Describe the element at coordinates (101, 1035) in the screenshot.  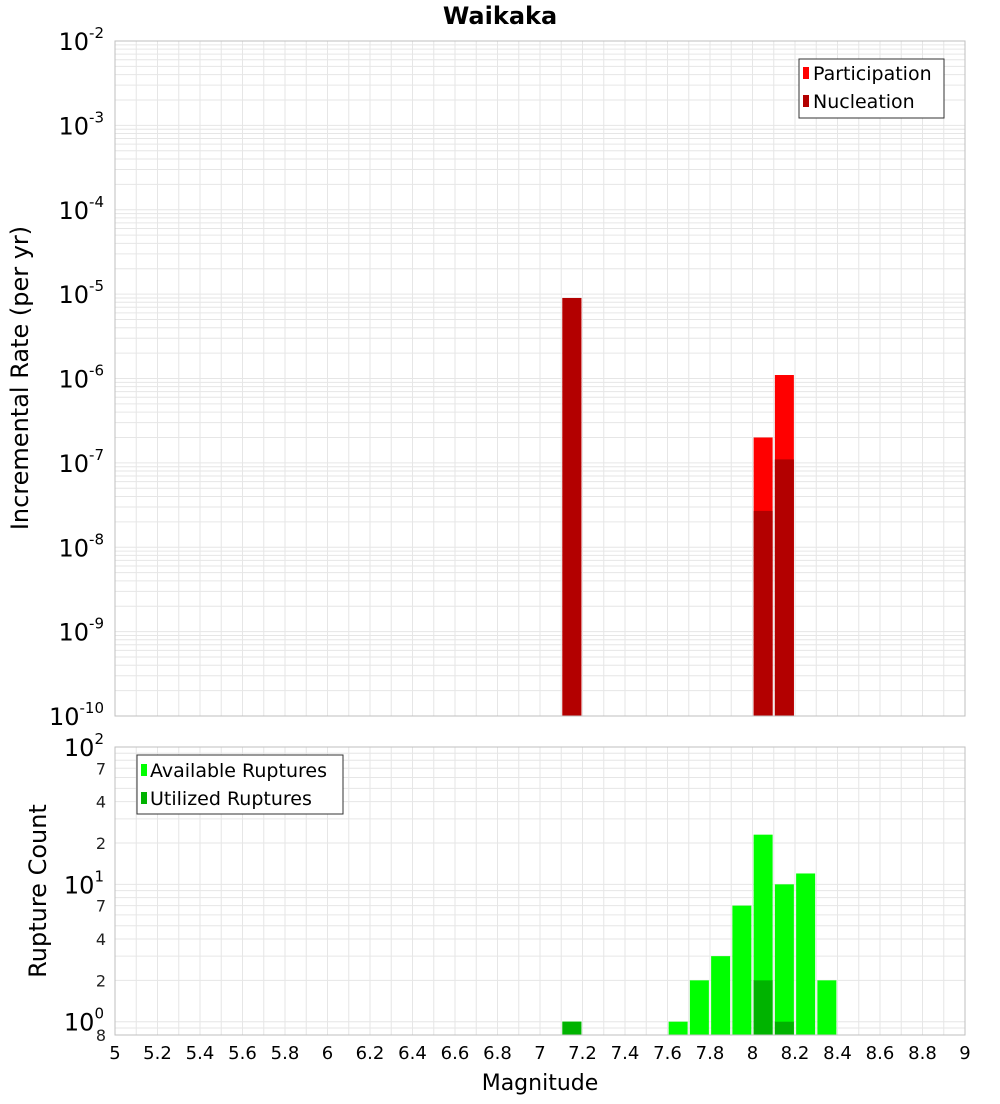
I see `bottom-y-tick-minor: 8` at that location.